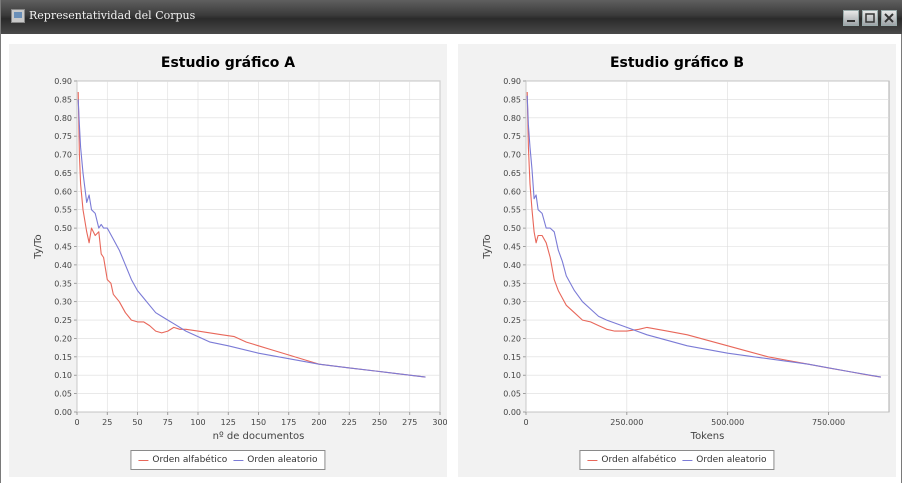  Describe the element at coordinates (112, 15) in the screenshot. I see `window-title: Representatividad del Corpus` at that location.